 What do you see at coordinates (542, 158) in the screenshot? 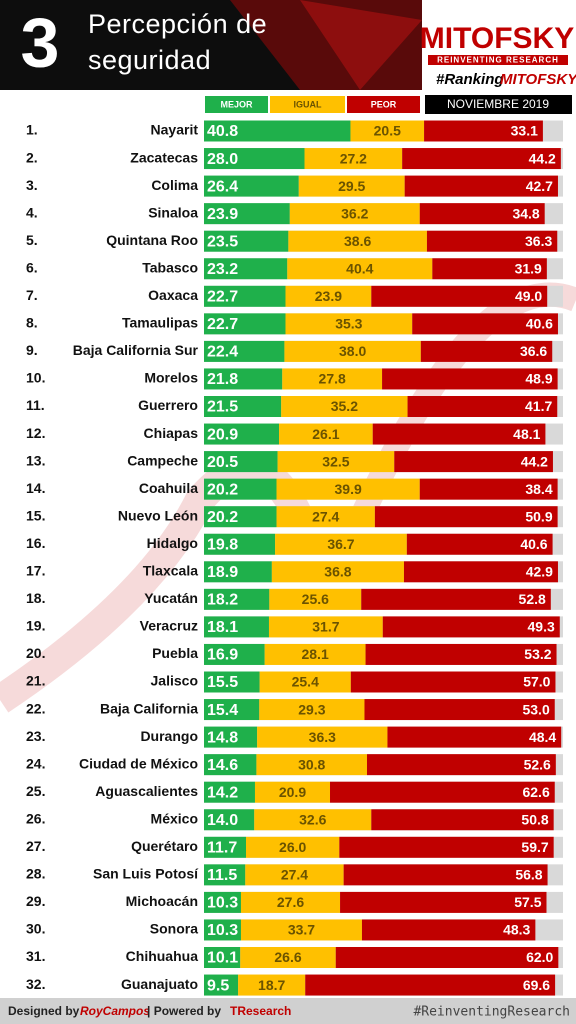
I see `value-label: 44.2` at bounding box center [542, 158].